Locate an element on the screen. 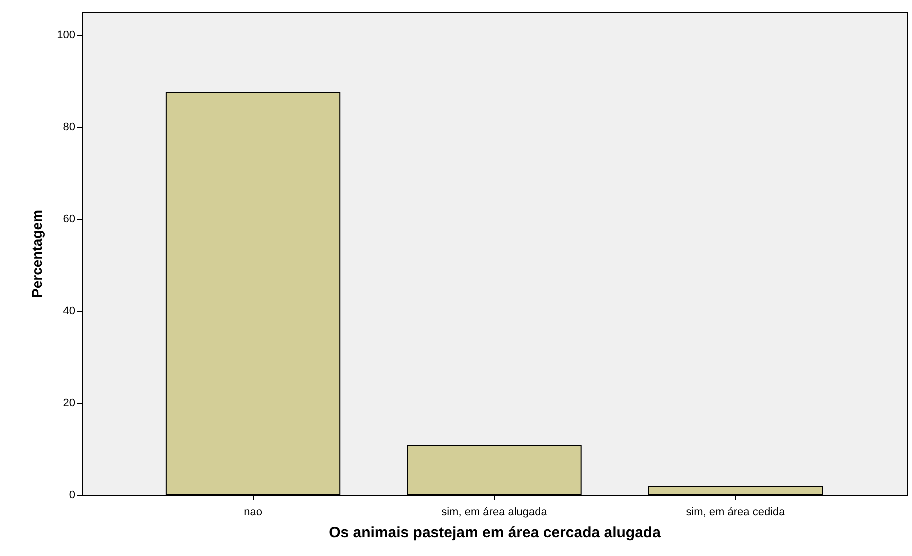 Image resolution: width=912 pixels, height=556 pixels. x-tick-label: nao is located at coordinates (253, 512).